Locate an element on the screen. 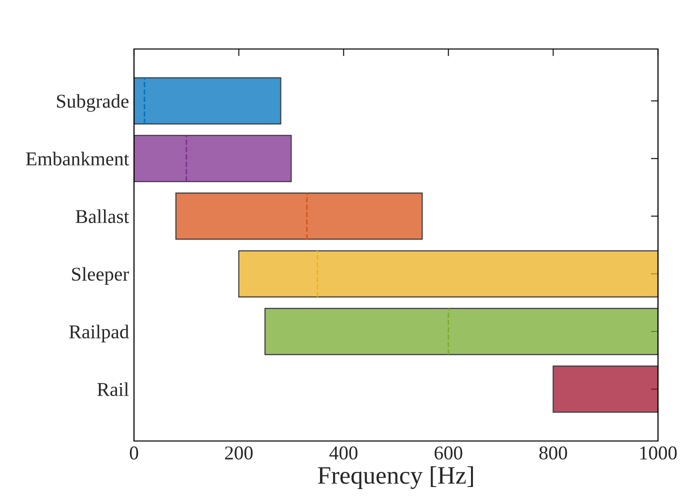 The image size is (692, 499). y-tick-label: Ballast is located at coordinates (103, 216).